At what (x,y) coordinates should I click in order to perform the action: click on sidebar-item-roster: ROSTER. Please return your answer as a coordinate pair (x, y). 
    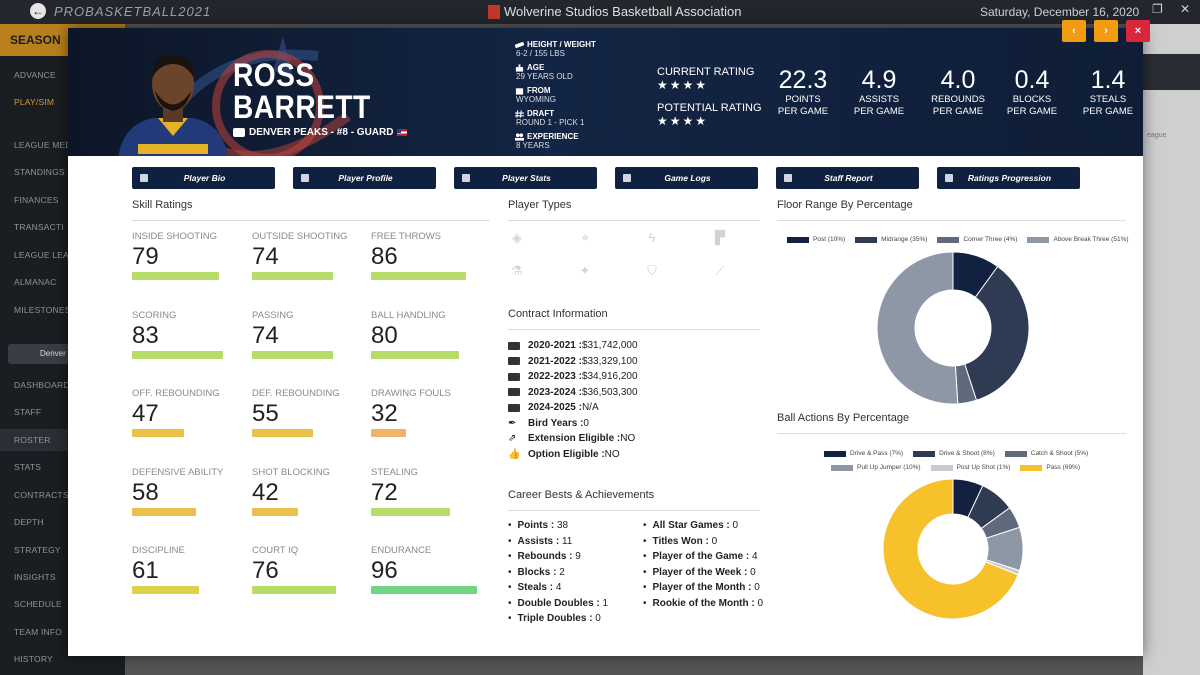
    Looking at the image, I should click on (32, 440).